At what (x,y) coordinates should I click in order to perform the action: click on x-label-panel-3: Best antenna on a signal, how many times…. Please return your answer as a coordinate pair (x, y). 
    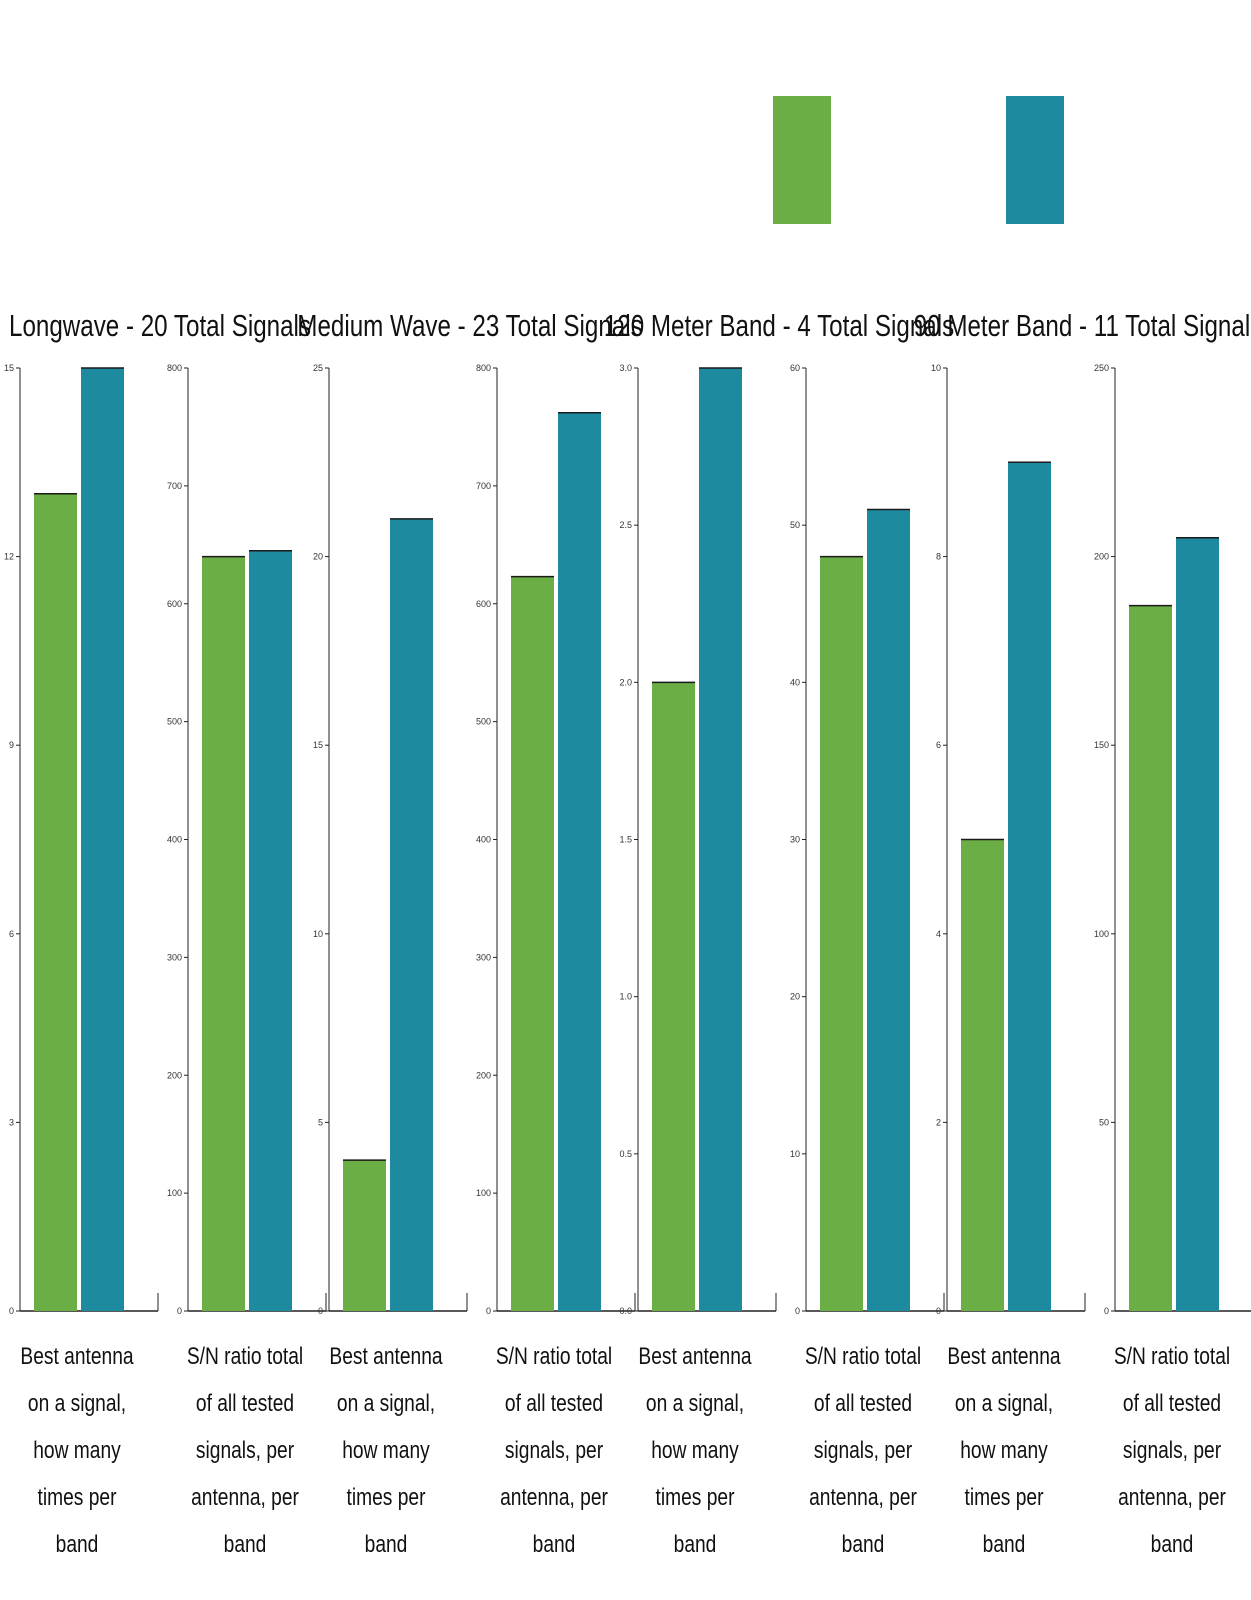
    Looking at the image, I should click on (386, 1450).